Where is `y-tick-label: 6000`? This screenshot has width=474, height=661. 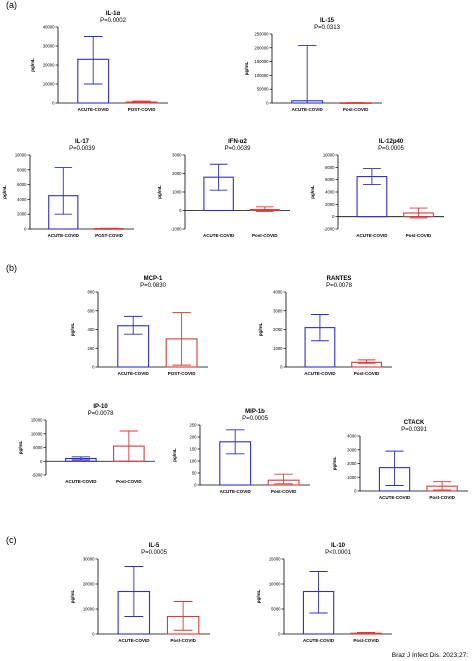
y-tick-label: 6000 is located at coordinates (330, 179).